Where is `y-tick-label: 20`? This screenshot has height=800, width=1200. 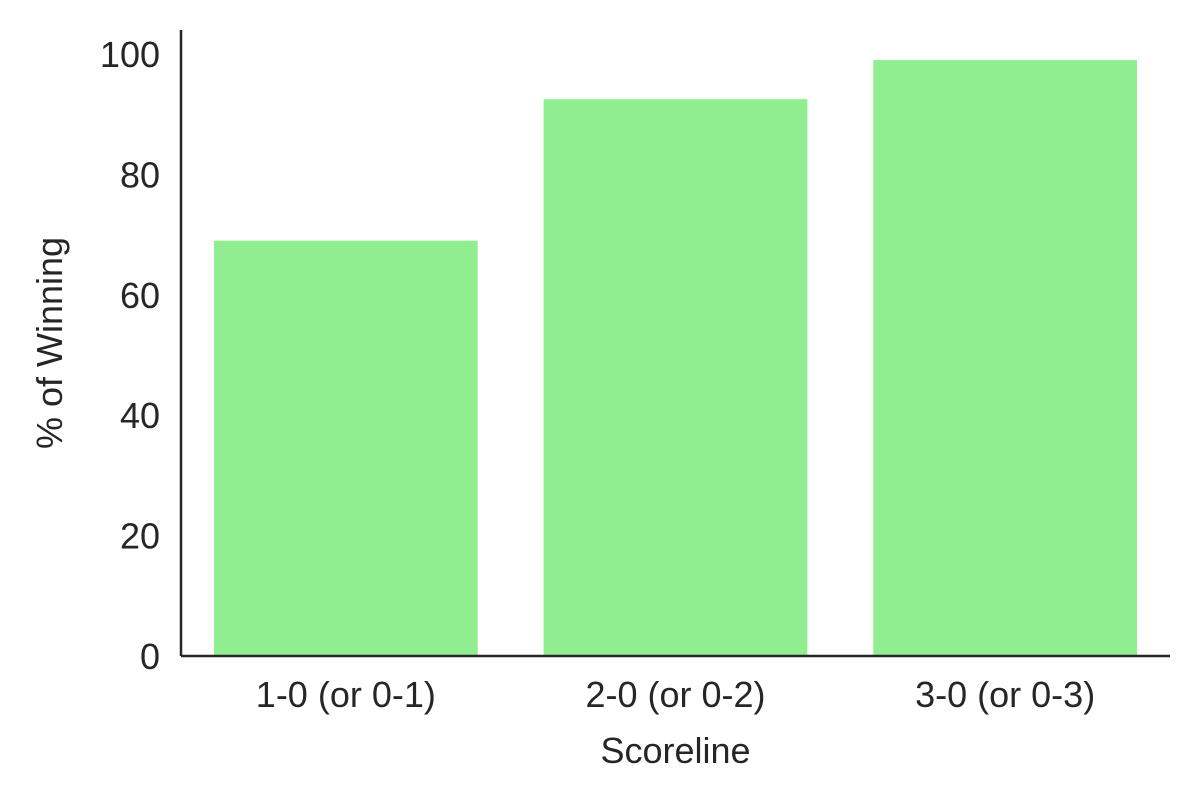
y-tick-label: 20 is located at coordinates (140, 536).